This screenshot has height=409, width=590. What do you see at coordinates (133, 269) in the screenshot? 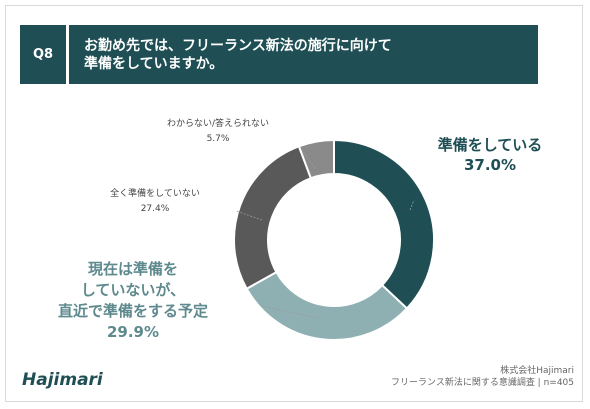
I see `slice-label-2-line-1: 現在は準備を` at bounding box center [133, 269].